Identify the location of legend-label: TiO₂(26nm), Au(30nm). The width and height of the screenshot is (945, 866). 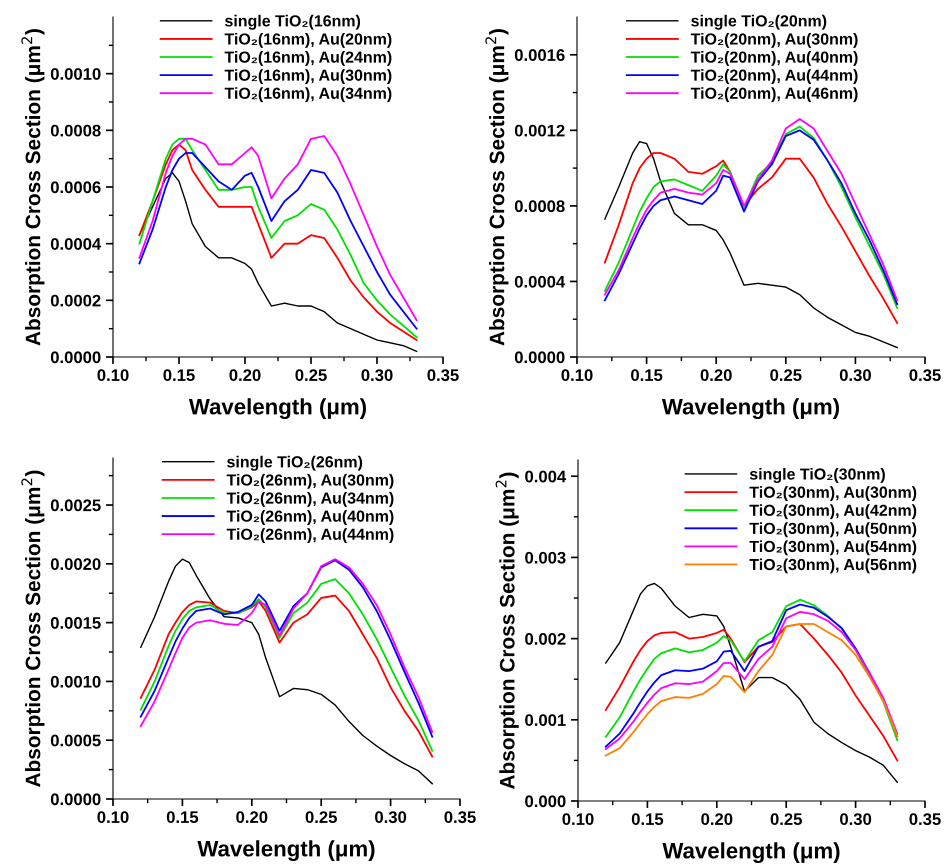
(310, 481).